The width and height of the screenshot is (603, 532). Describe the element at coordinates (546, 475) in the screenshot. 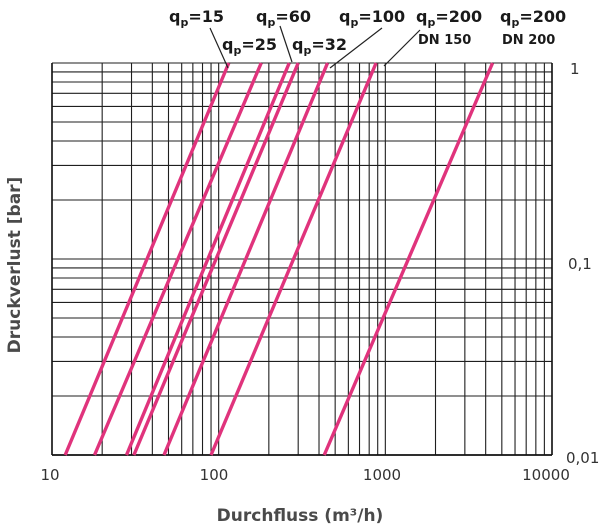

I see `x-tick-label: 10000` at that location.